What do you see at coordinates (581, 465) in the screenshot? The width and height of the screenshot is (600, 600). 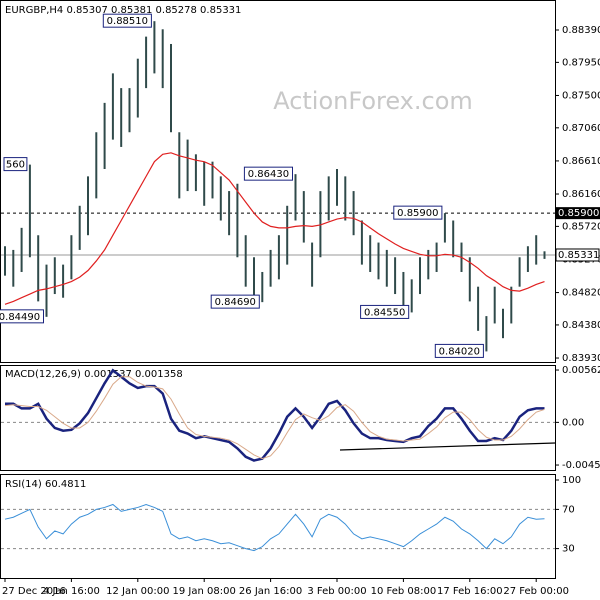 I see `y-tick-label: -0.004586` at bounding box center [581, 465].